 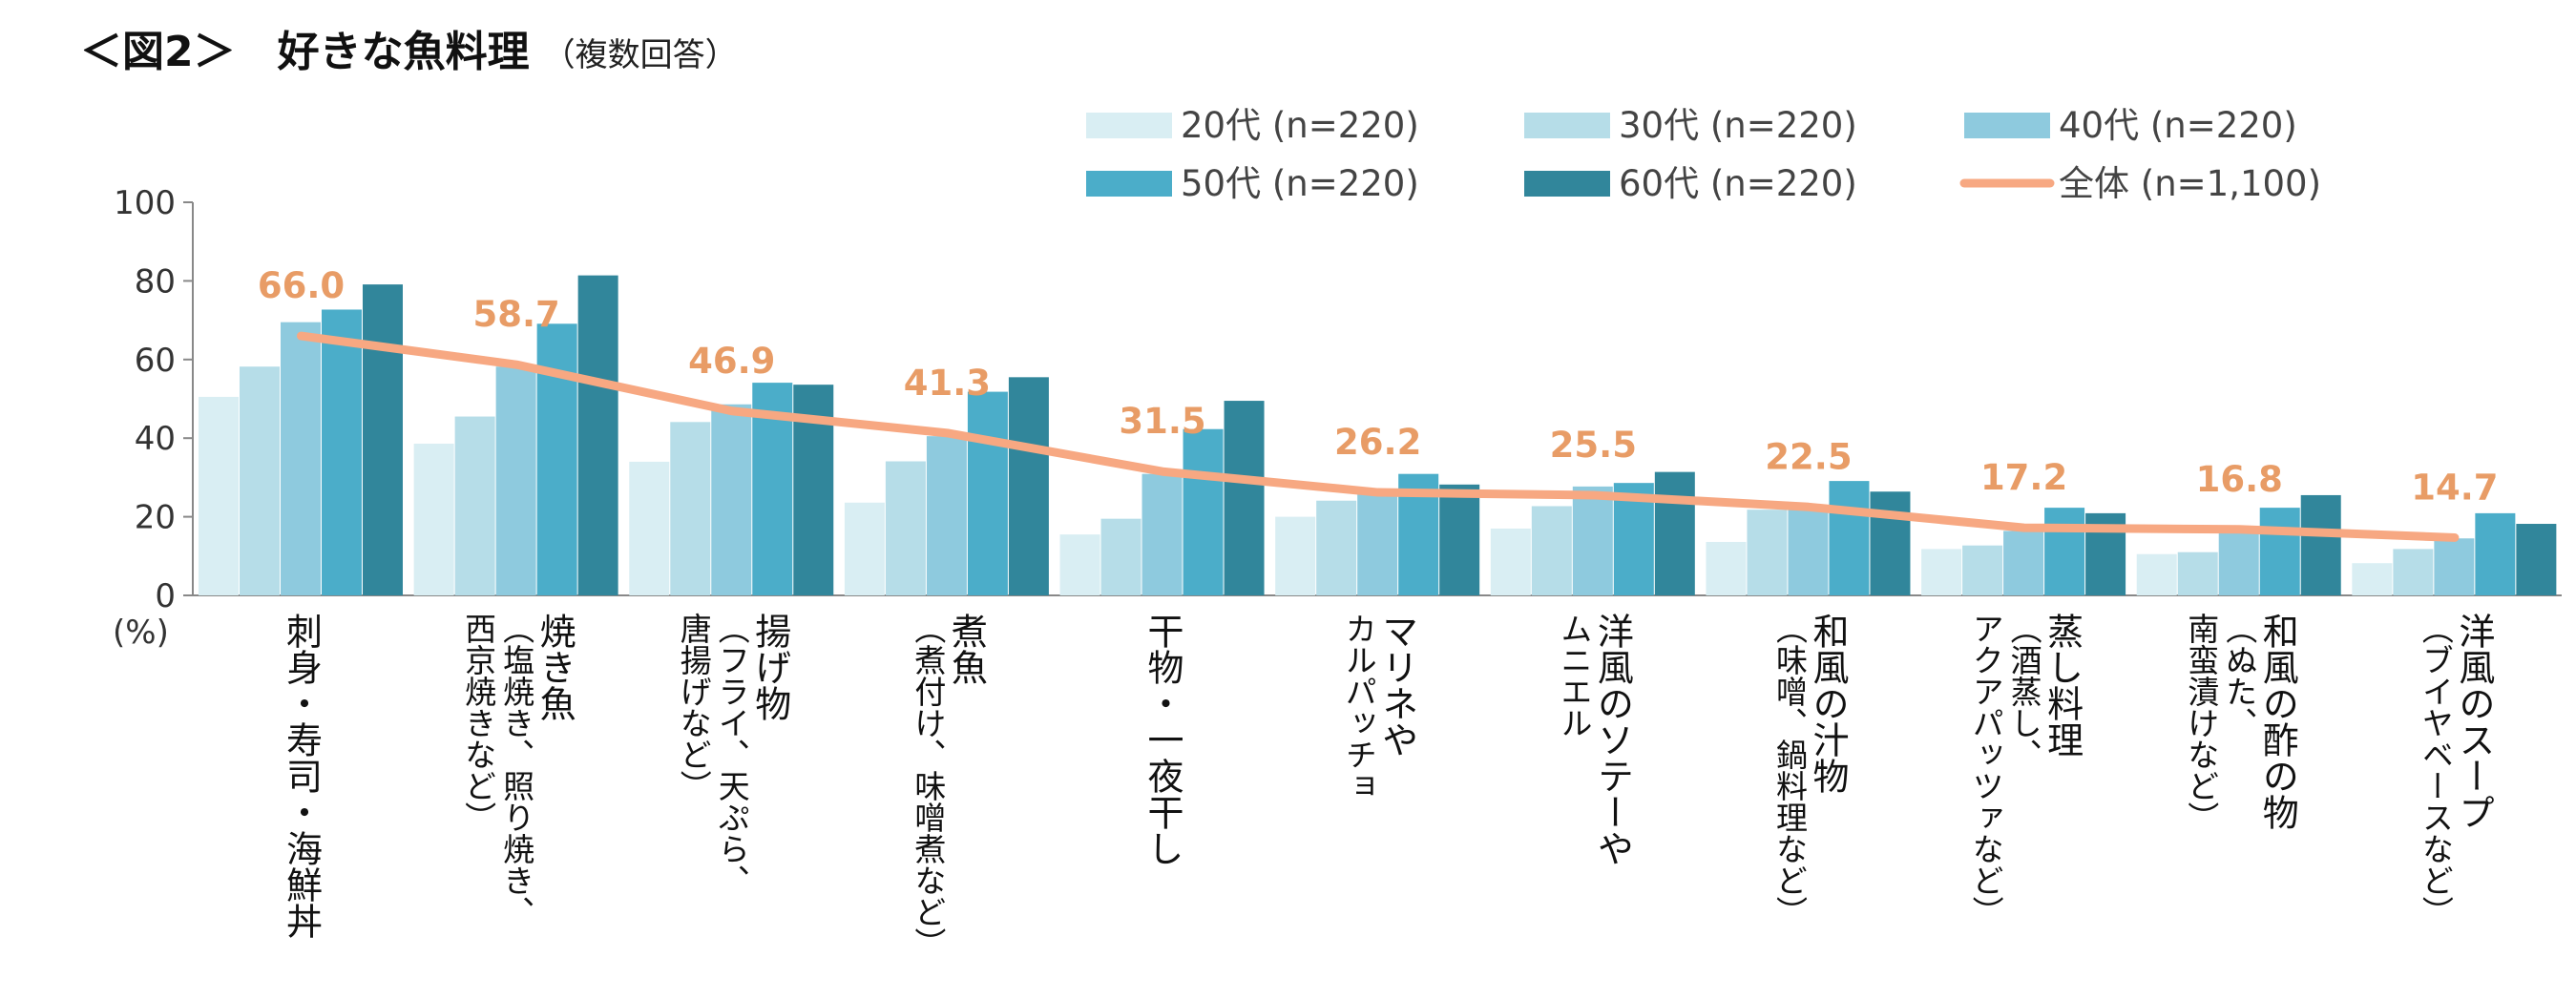 I want to click on category-label: （塩焼き、照り焼き、, so click(x=516, y=770).